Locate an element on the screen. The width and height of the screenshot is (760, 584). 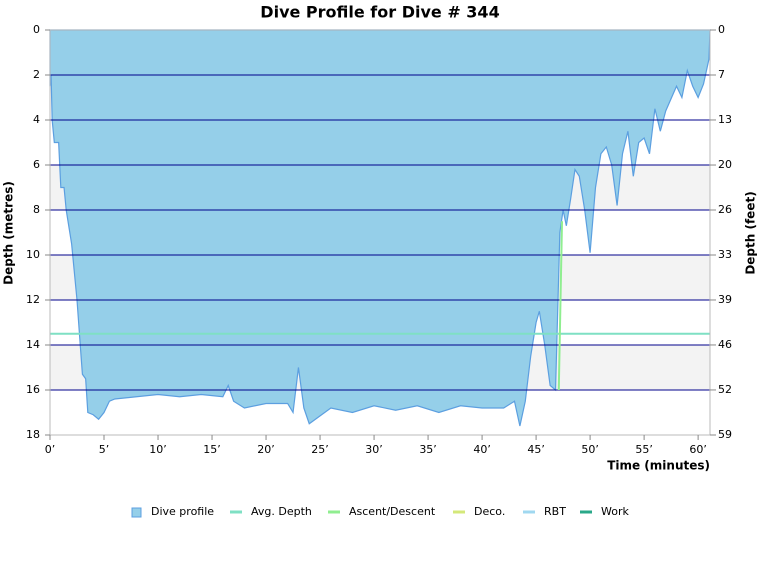
y-tick-label: 12 is located at coordinates (33, 299).